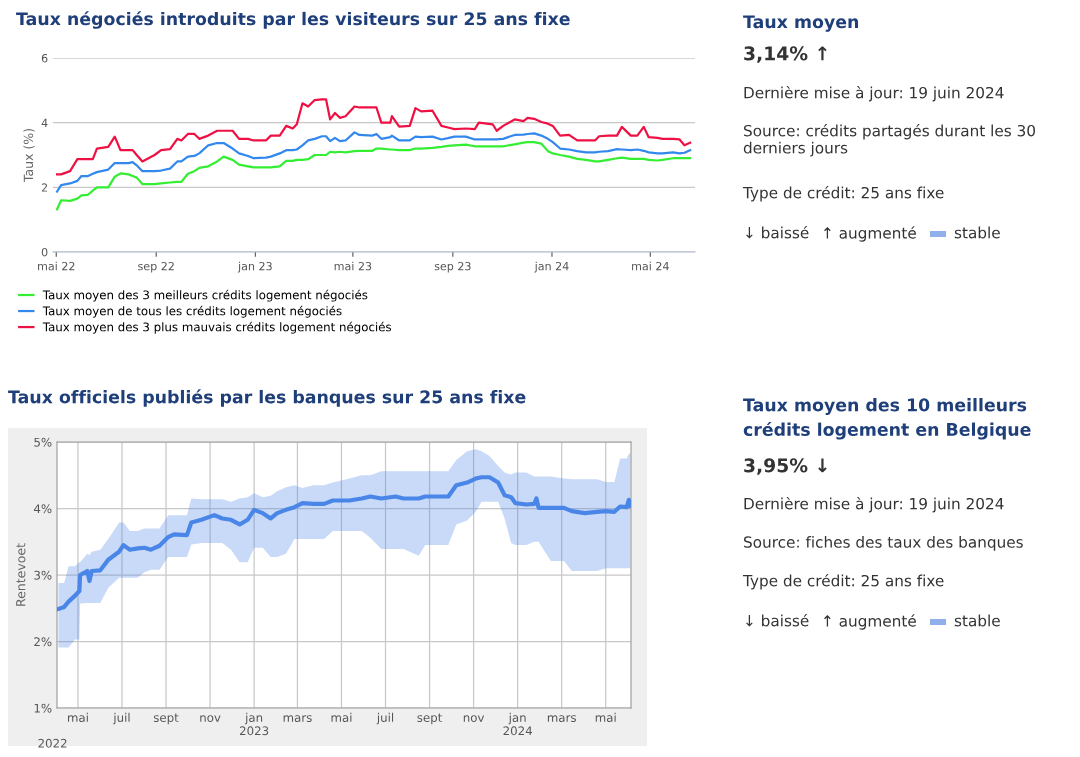 The height and width of the screenshot is (757, 1080). Describe the element at coordinates (883, 543) in the screenshot. I see `source-note: Source: fiches des taux des banques` at that location.